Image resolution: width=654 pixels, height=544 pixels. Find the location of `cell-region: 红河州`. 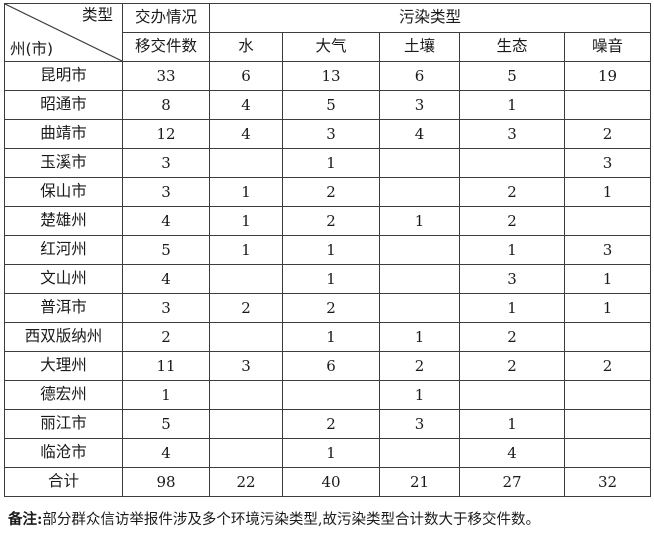

cell-region: 红河州 is located at coordinates (63, 250).